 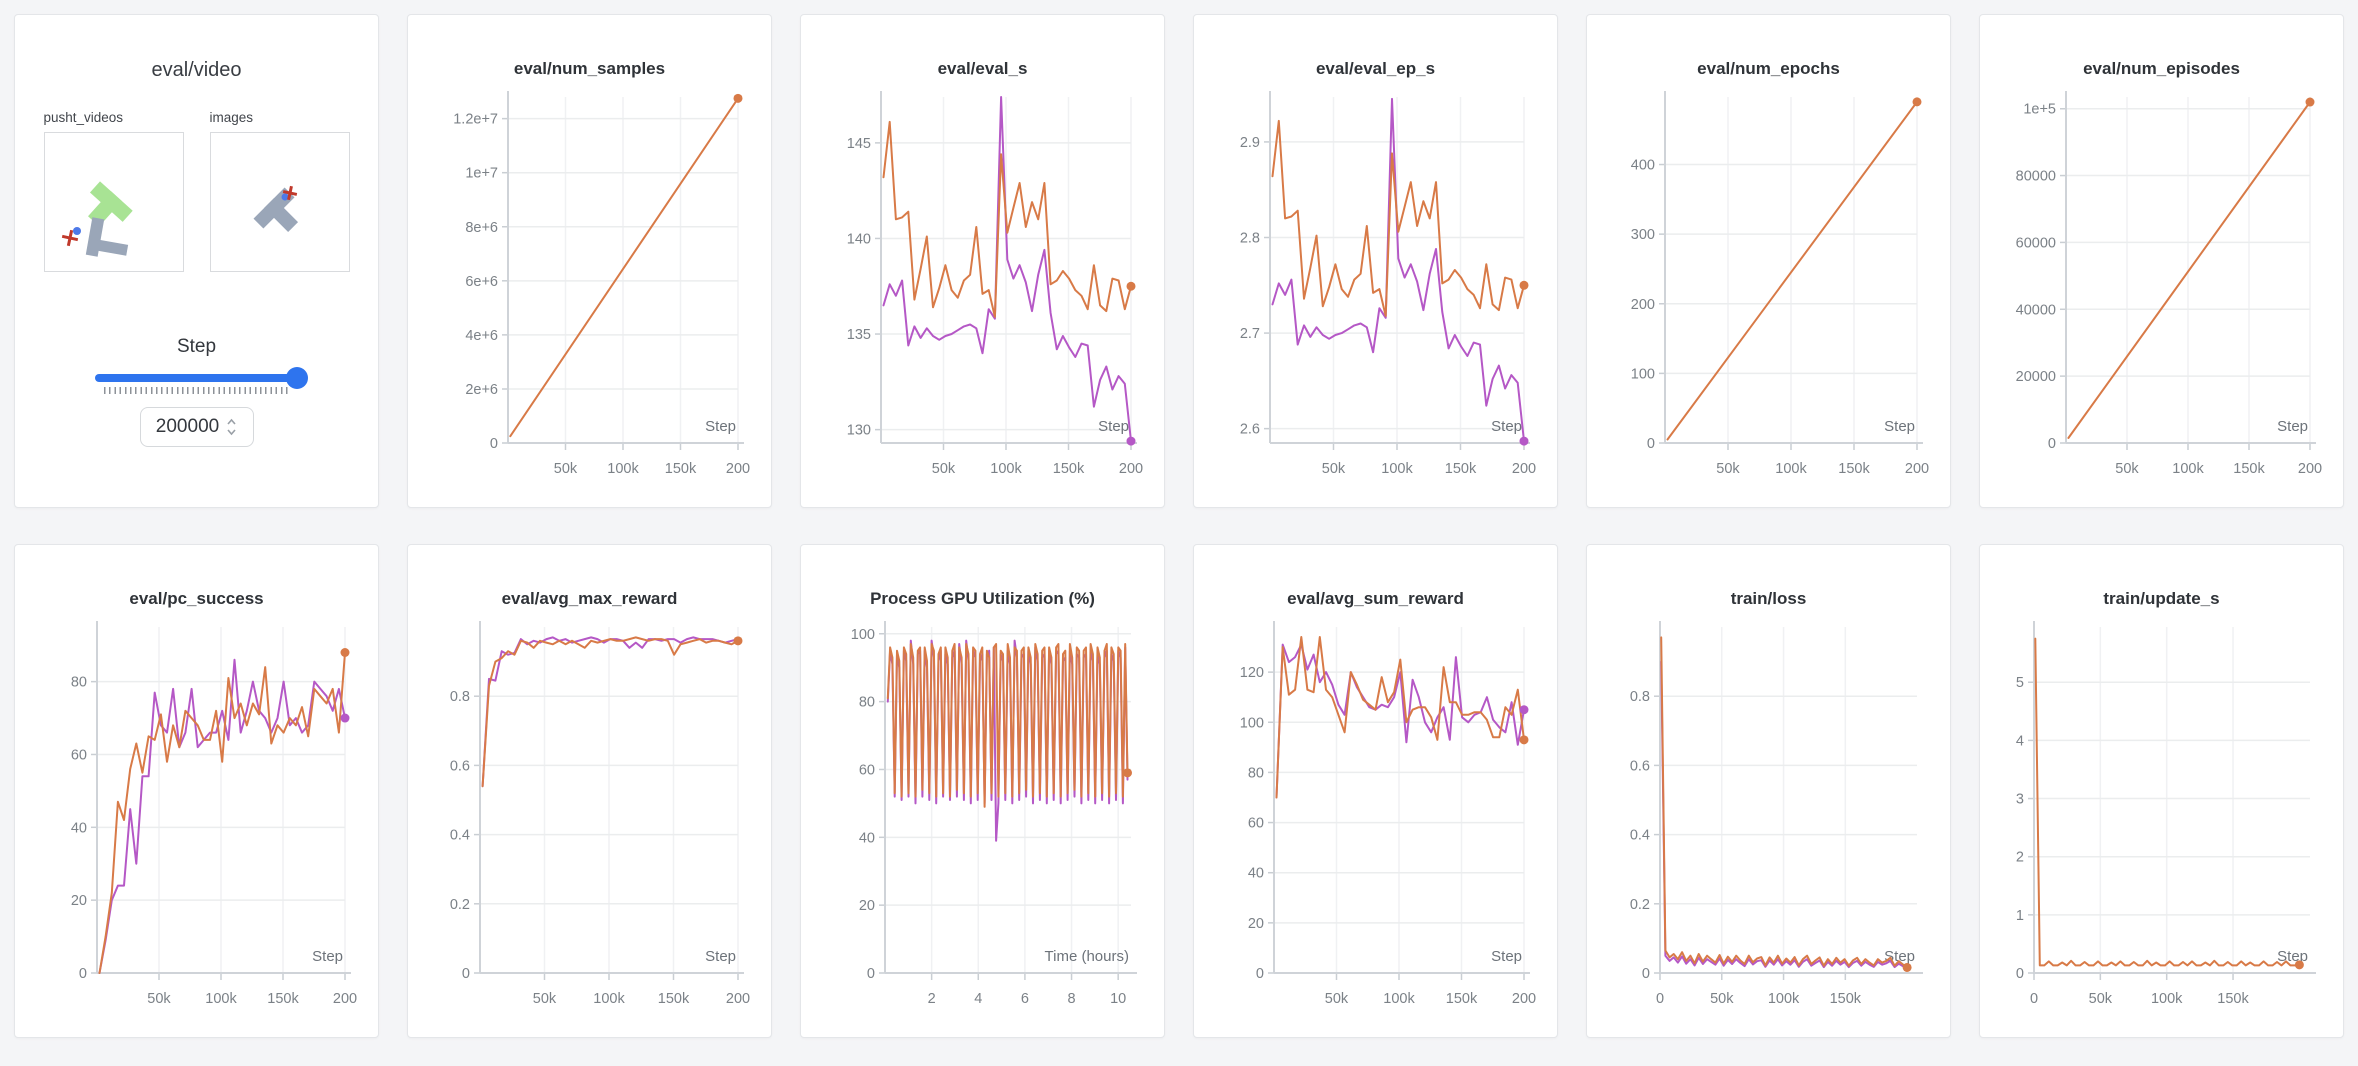 I want to click on step-value-input: 200000, so click(x=196, y=427).